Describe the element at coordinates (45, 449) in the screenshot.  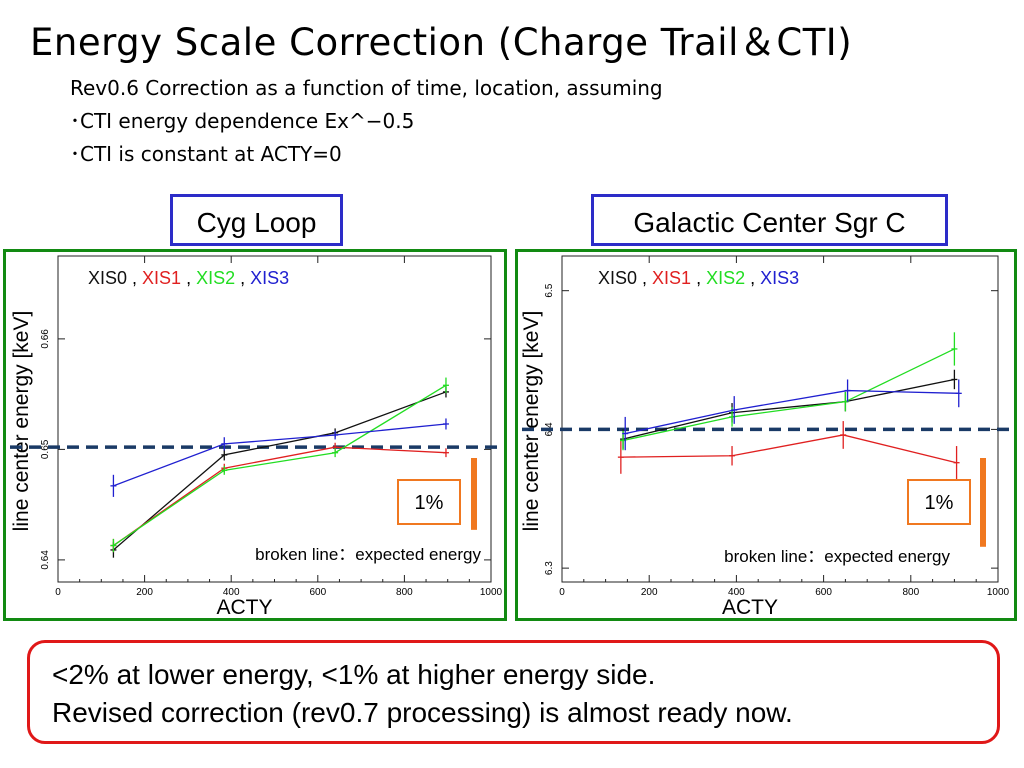
I see `y-tick-label: 0.65` at that location.